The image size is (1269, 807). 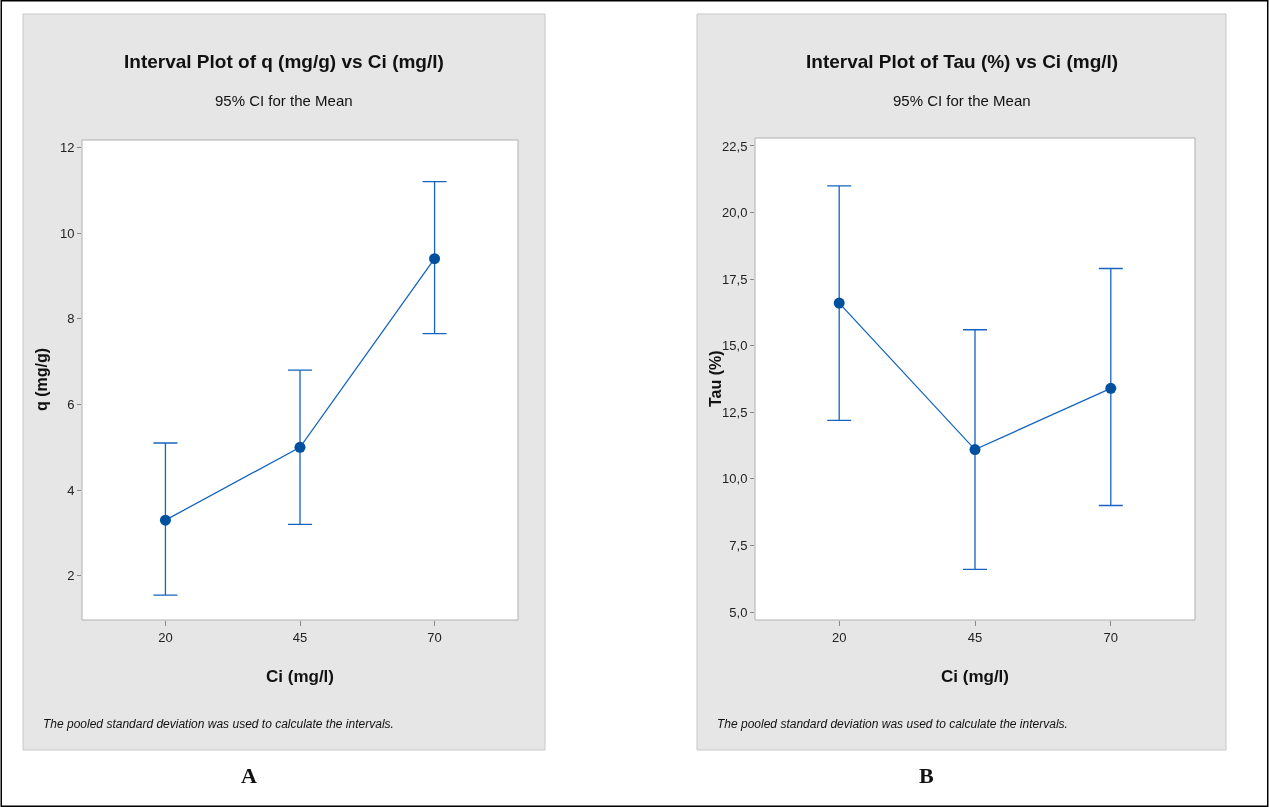 What do you see at coordinates (735, 146) in the screenshot?
I see `y-tick-label: 22,5` at bounding box center [735, 146].